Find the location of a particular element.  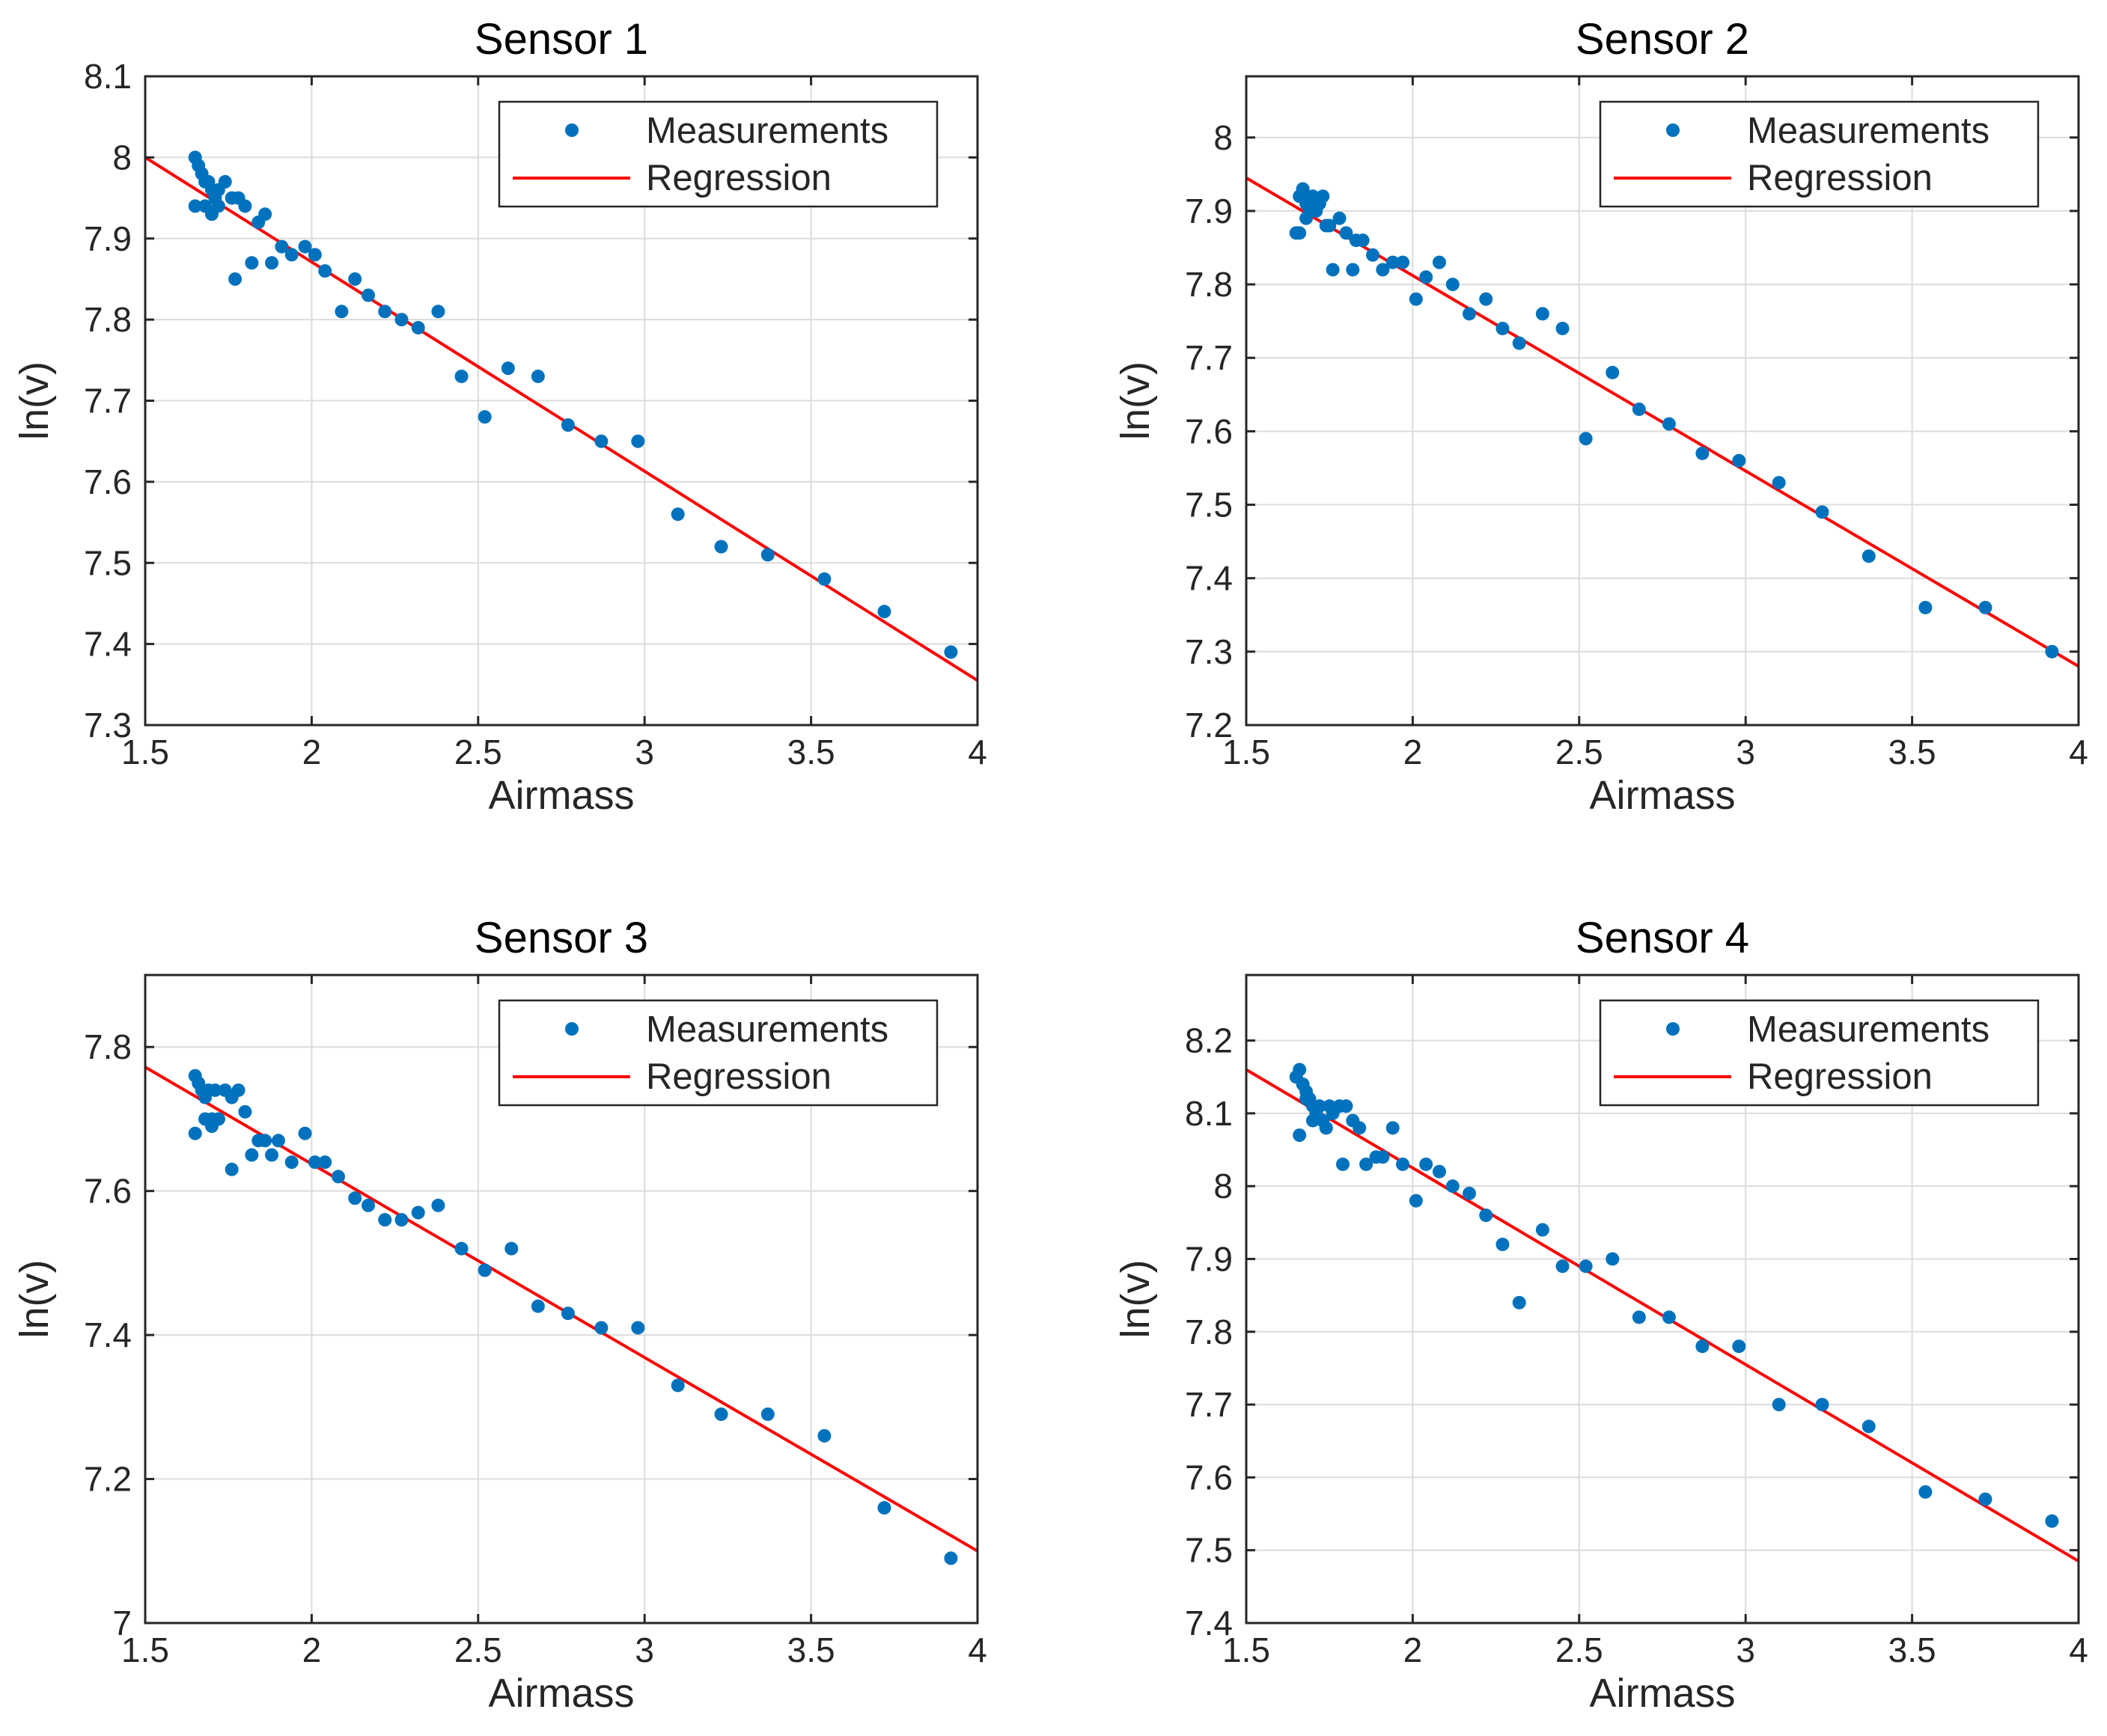

regression-line is located at coordinates (1662, 423).